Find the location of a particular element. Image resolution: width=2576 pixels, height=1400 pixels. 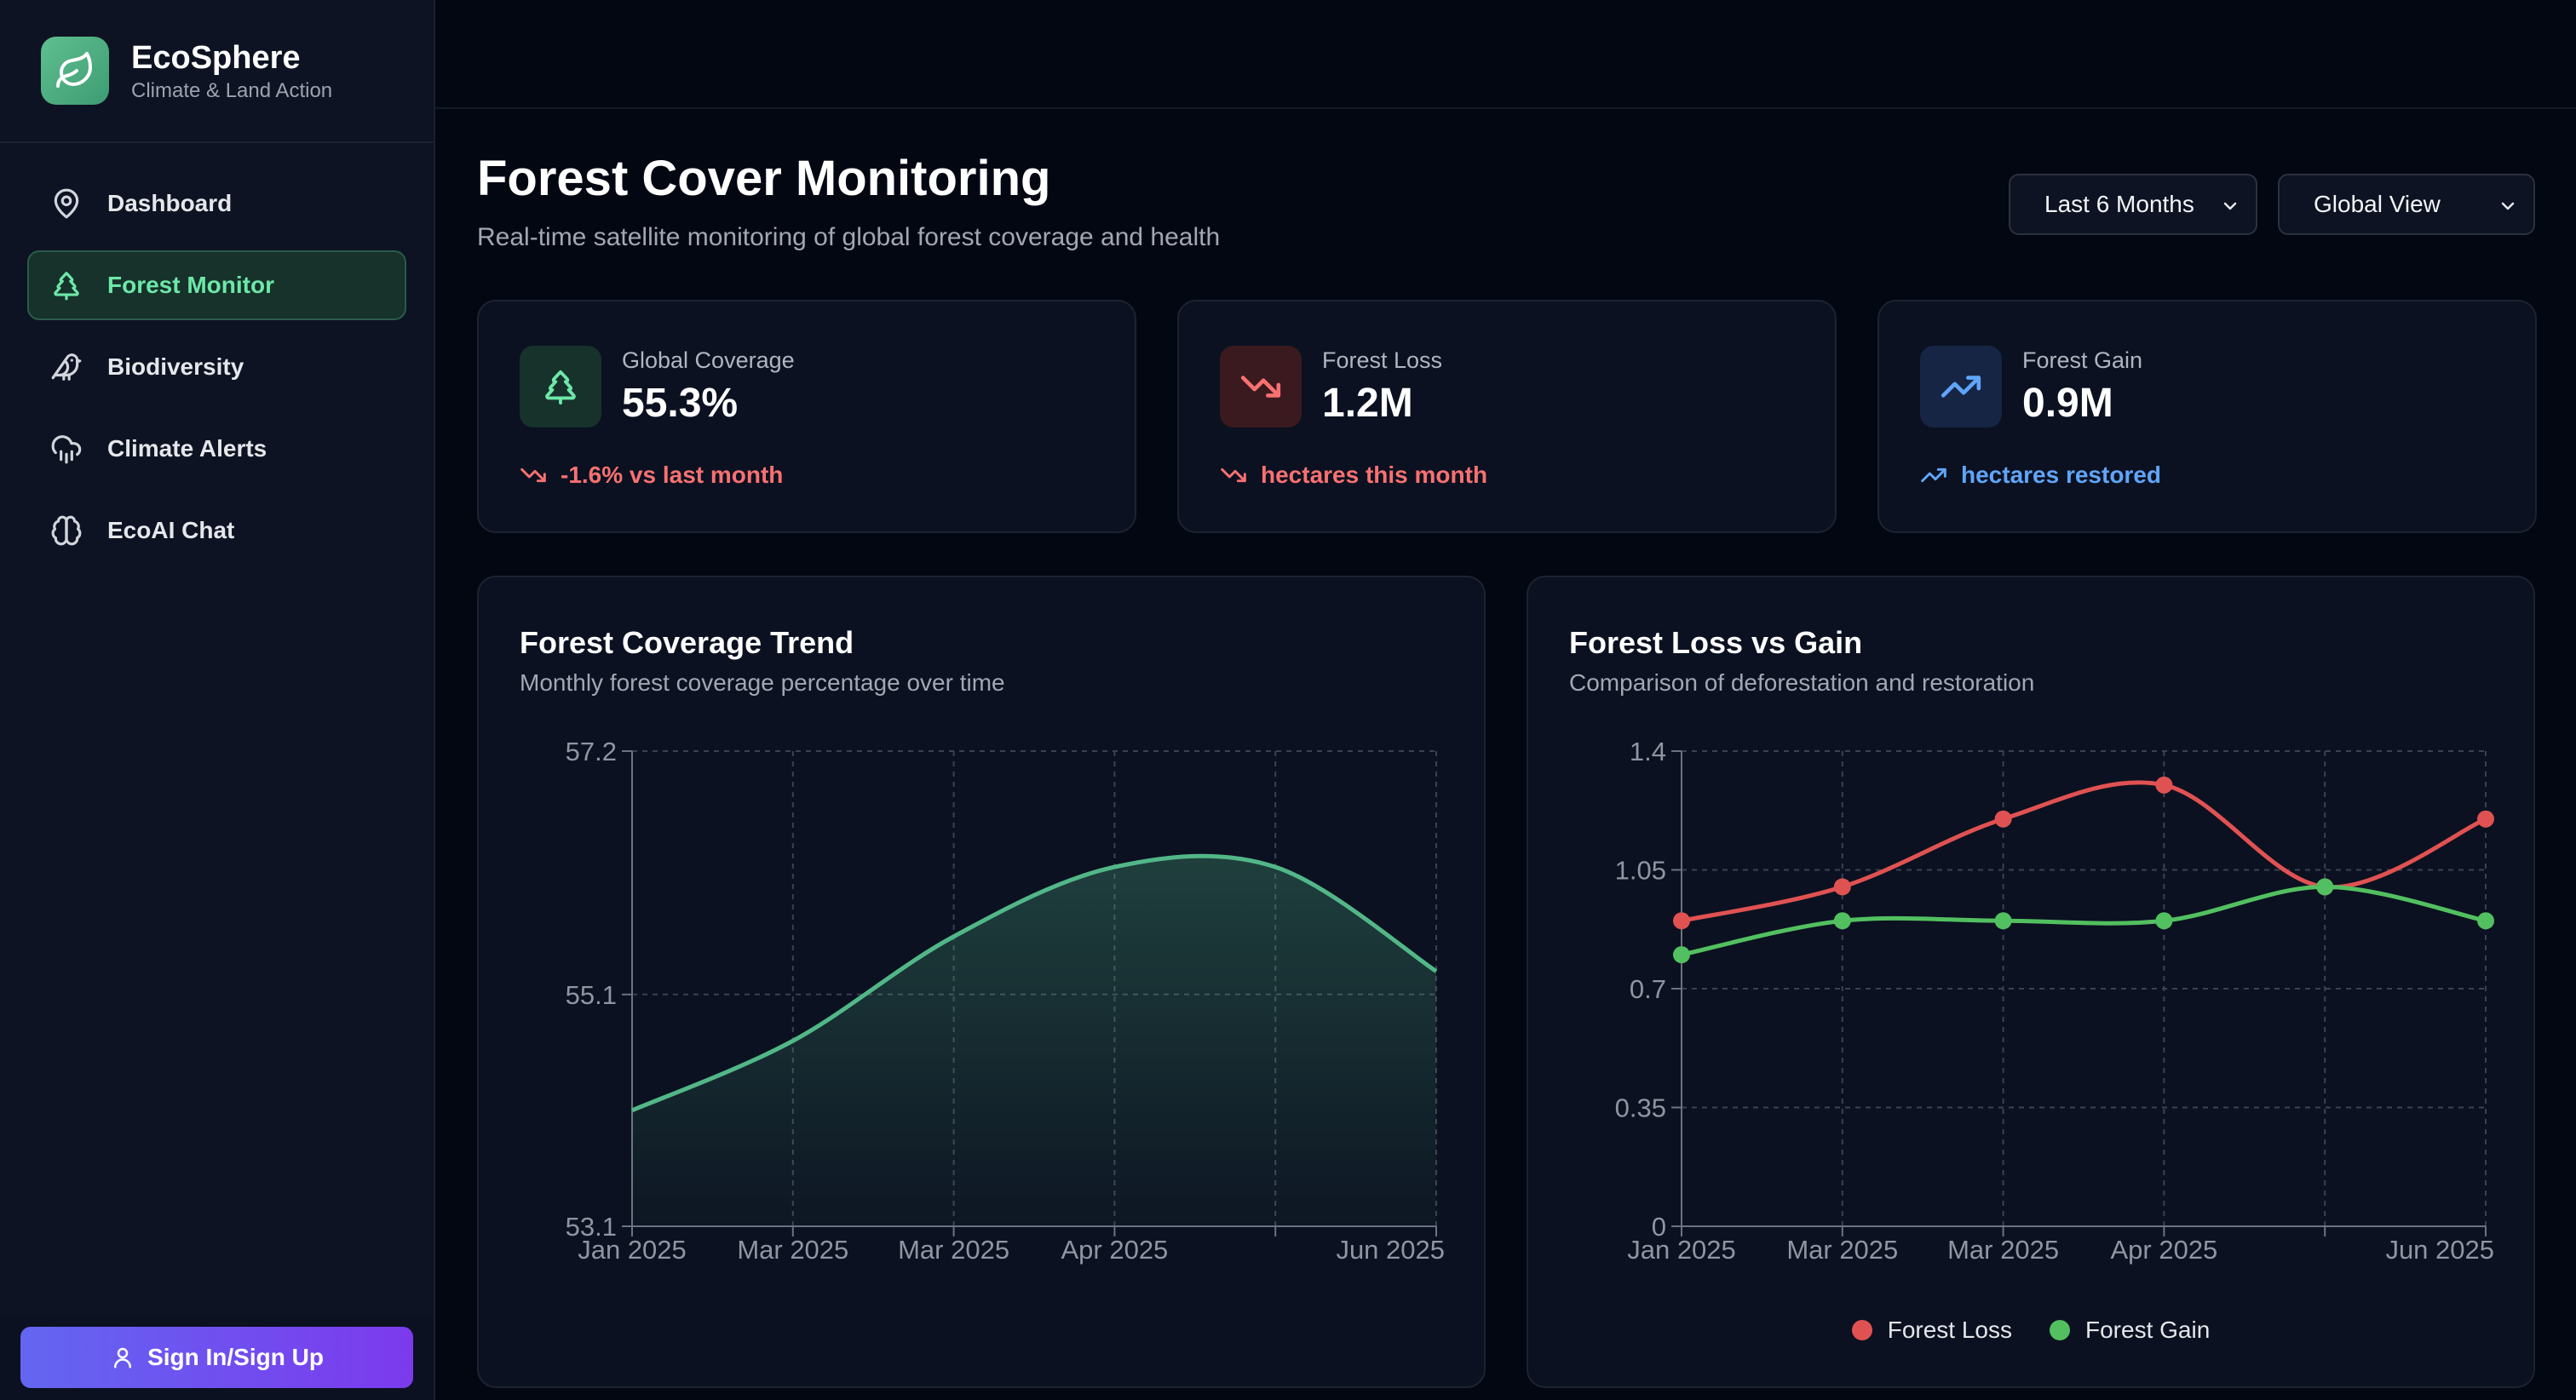

map-pin-icon is located at coordinates (66, 203).